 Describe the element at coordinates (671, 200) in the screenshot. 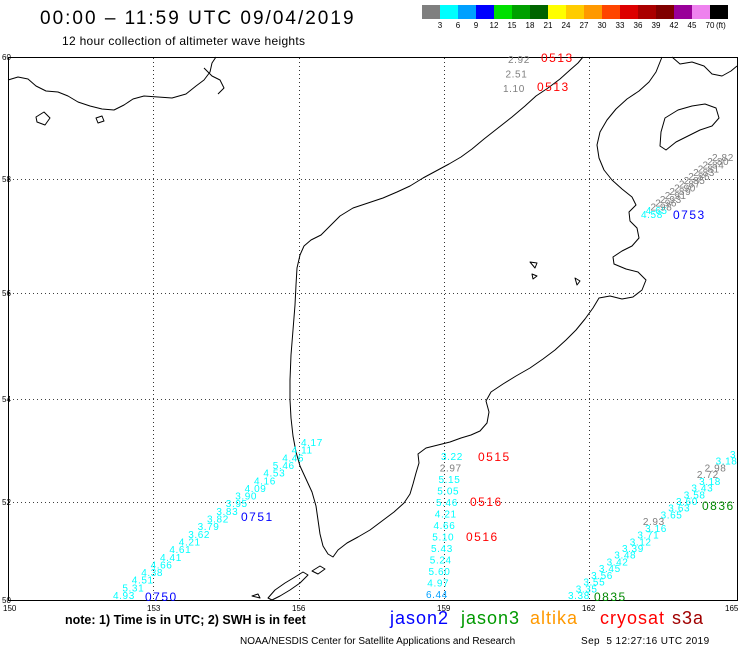

I see `wave-height-label: 2.93` at that location.